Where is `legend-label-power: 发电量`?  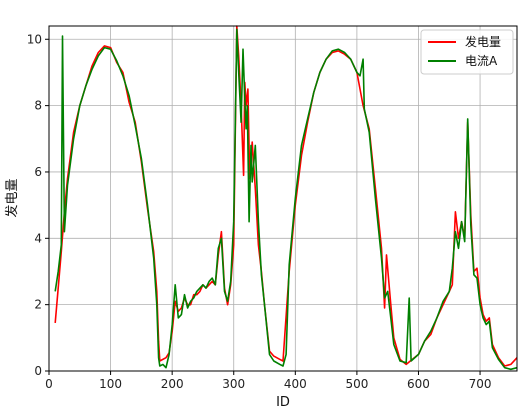 legend-label-power: 发电量 is located at coordinates (483, 41).